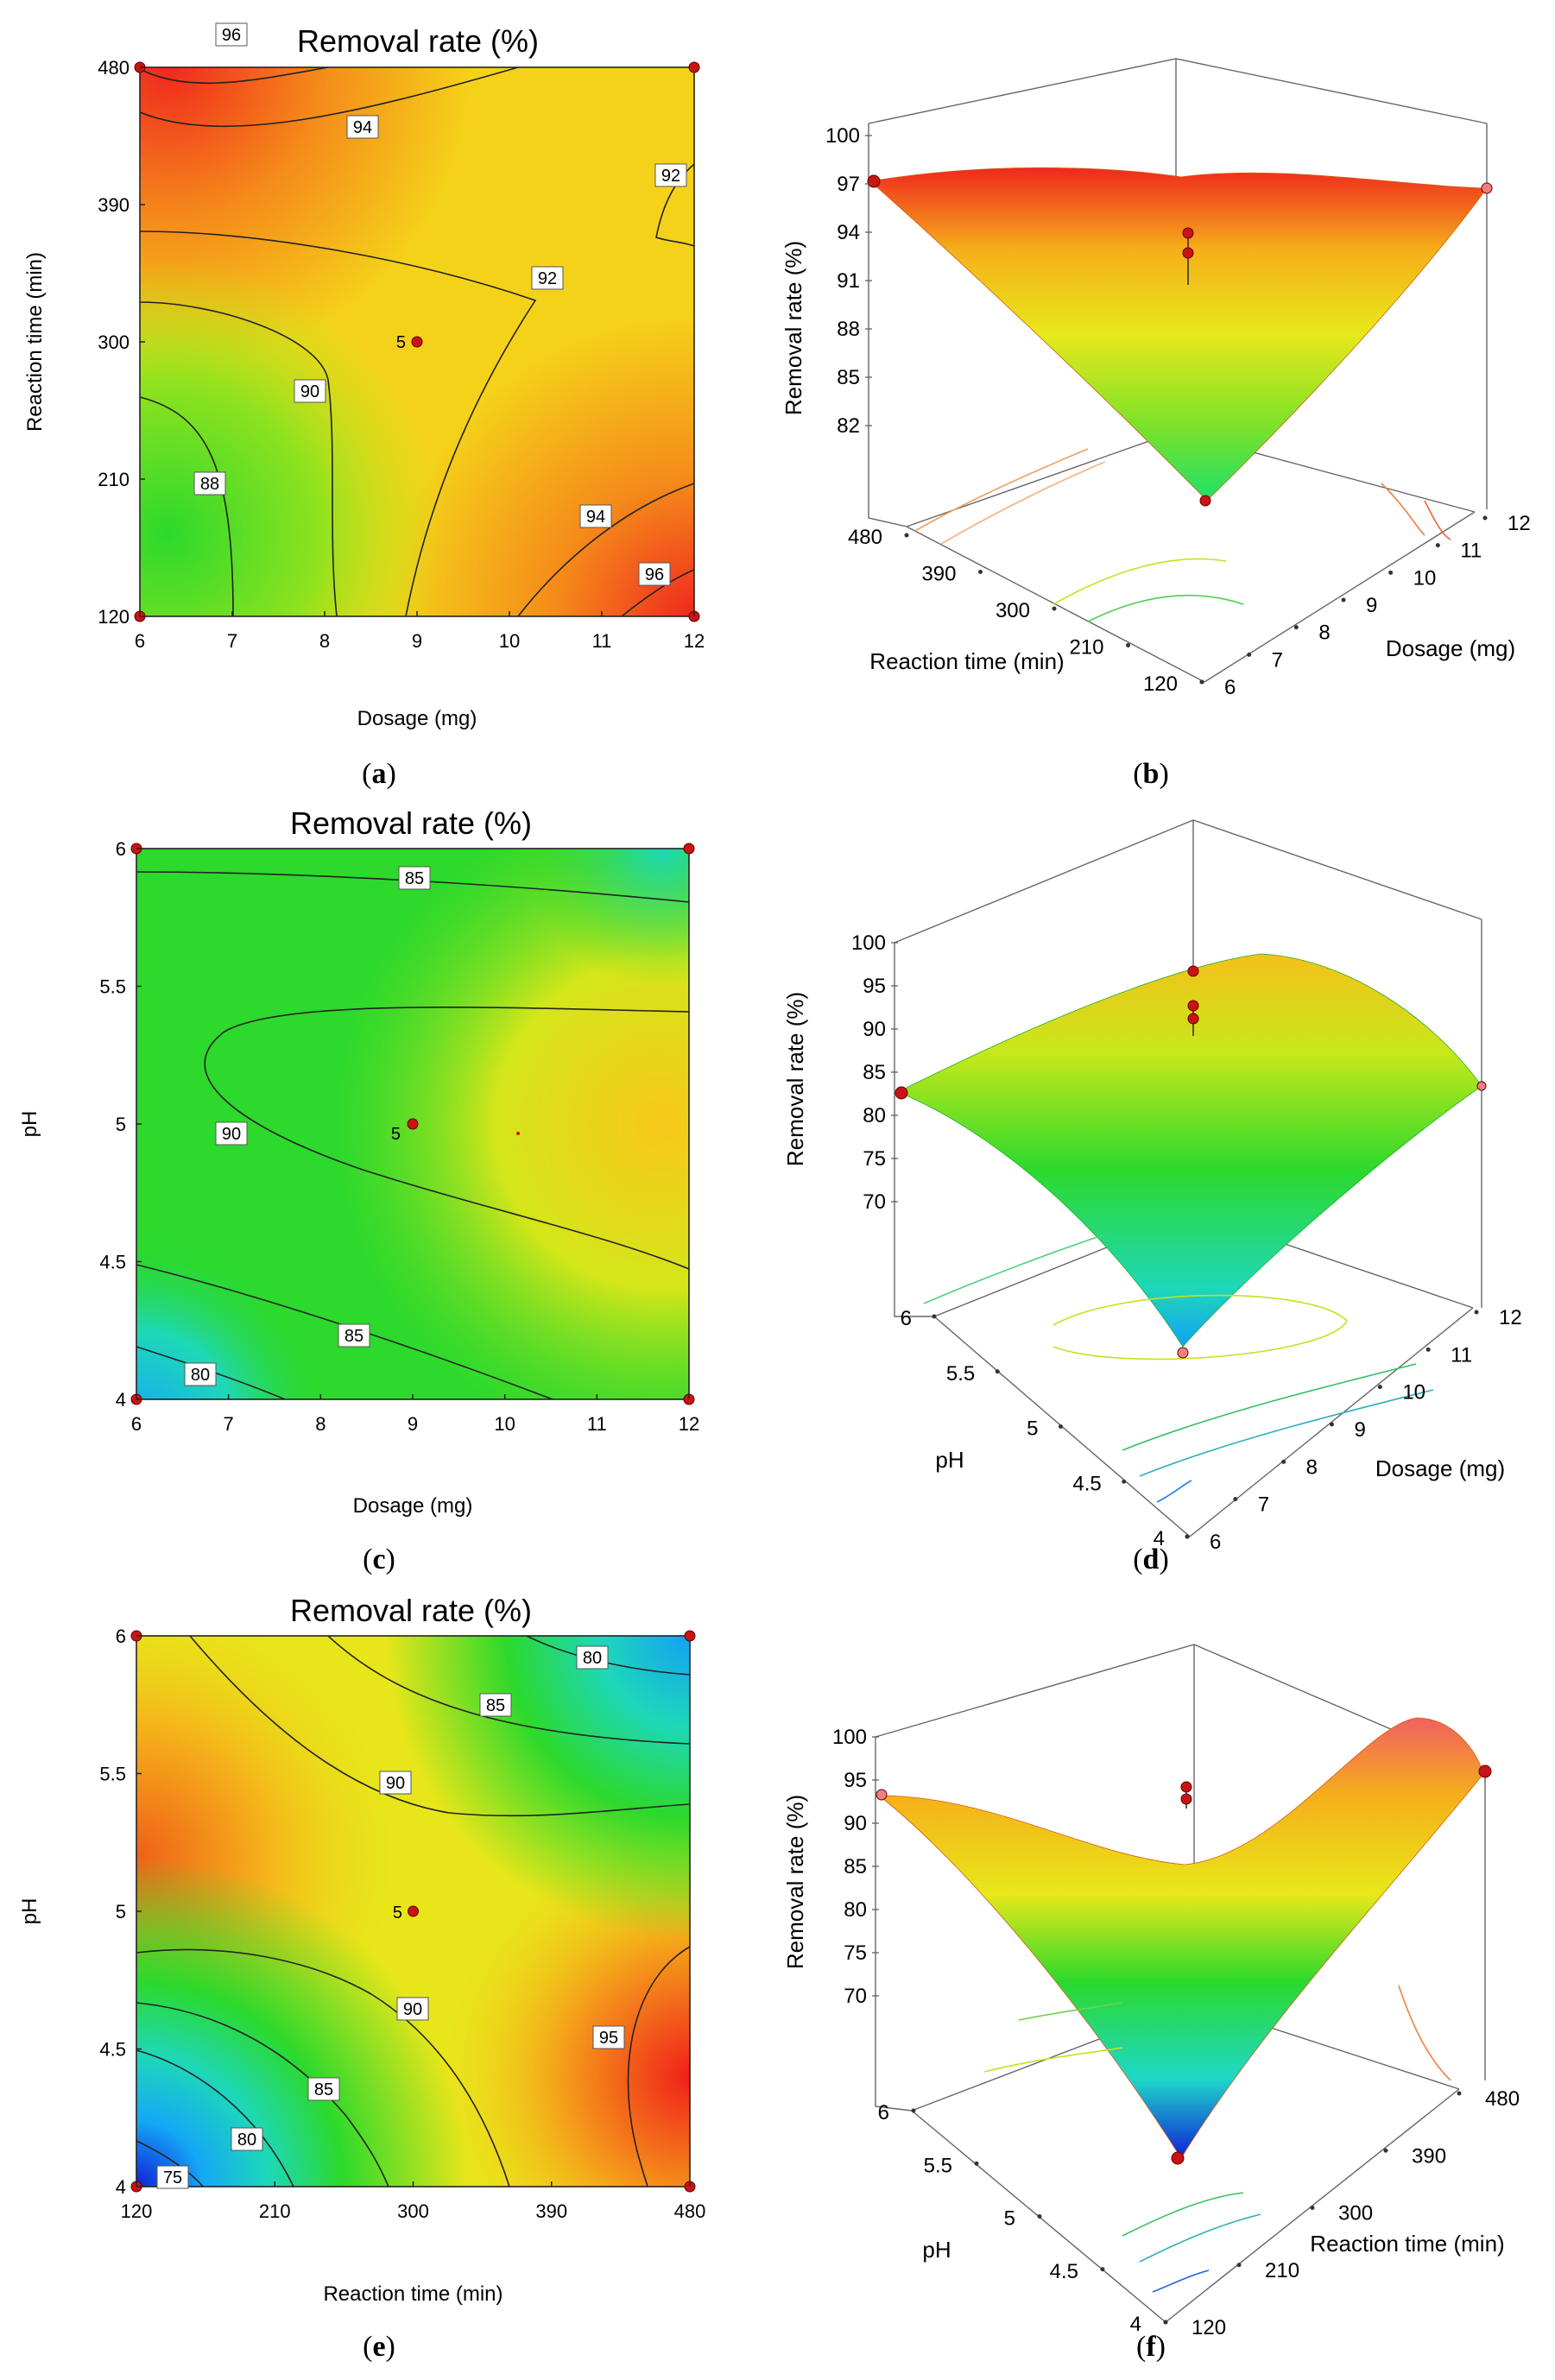 Image resolution: width=1555 pixels, height=2380 pixels. Describe the element at coordinates (121, 849) in the screenshot. I see `panel-c-ytick-label: 6` at that location.